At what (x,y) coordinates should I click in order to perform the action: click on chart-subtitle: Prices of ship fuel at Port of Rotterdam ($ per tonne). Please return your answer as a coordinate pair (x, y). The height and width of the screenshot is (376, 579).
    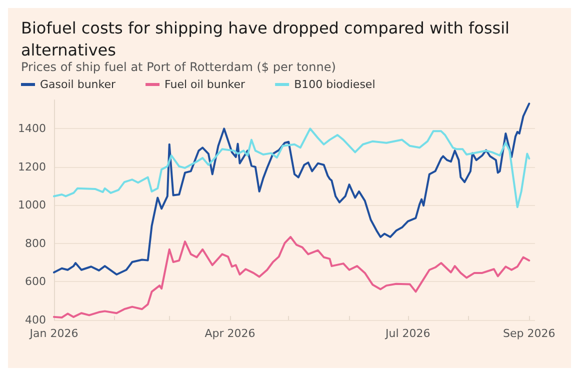
    Looking at the image, I should click on (178, 67).